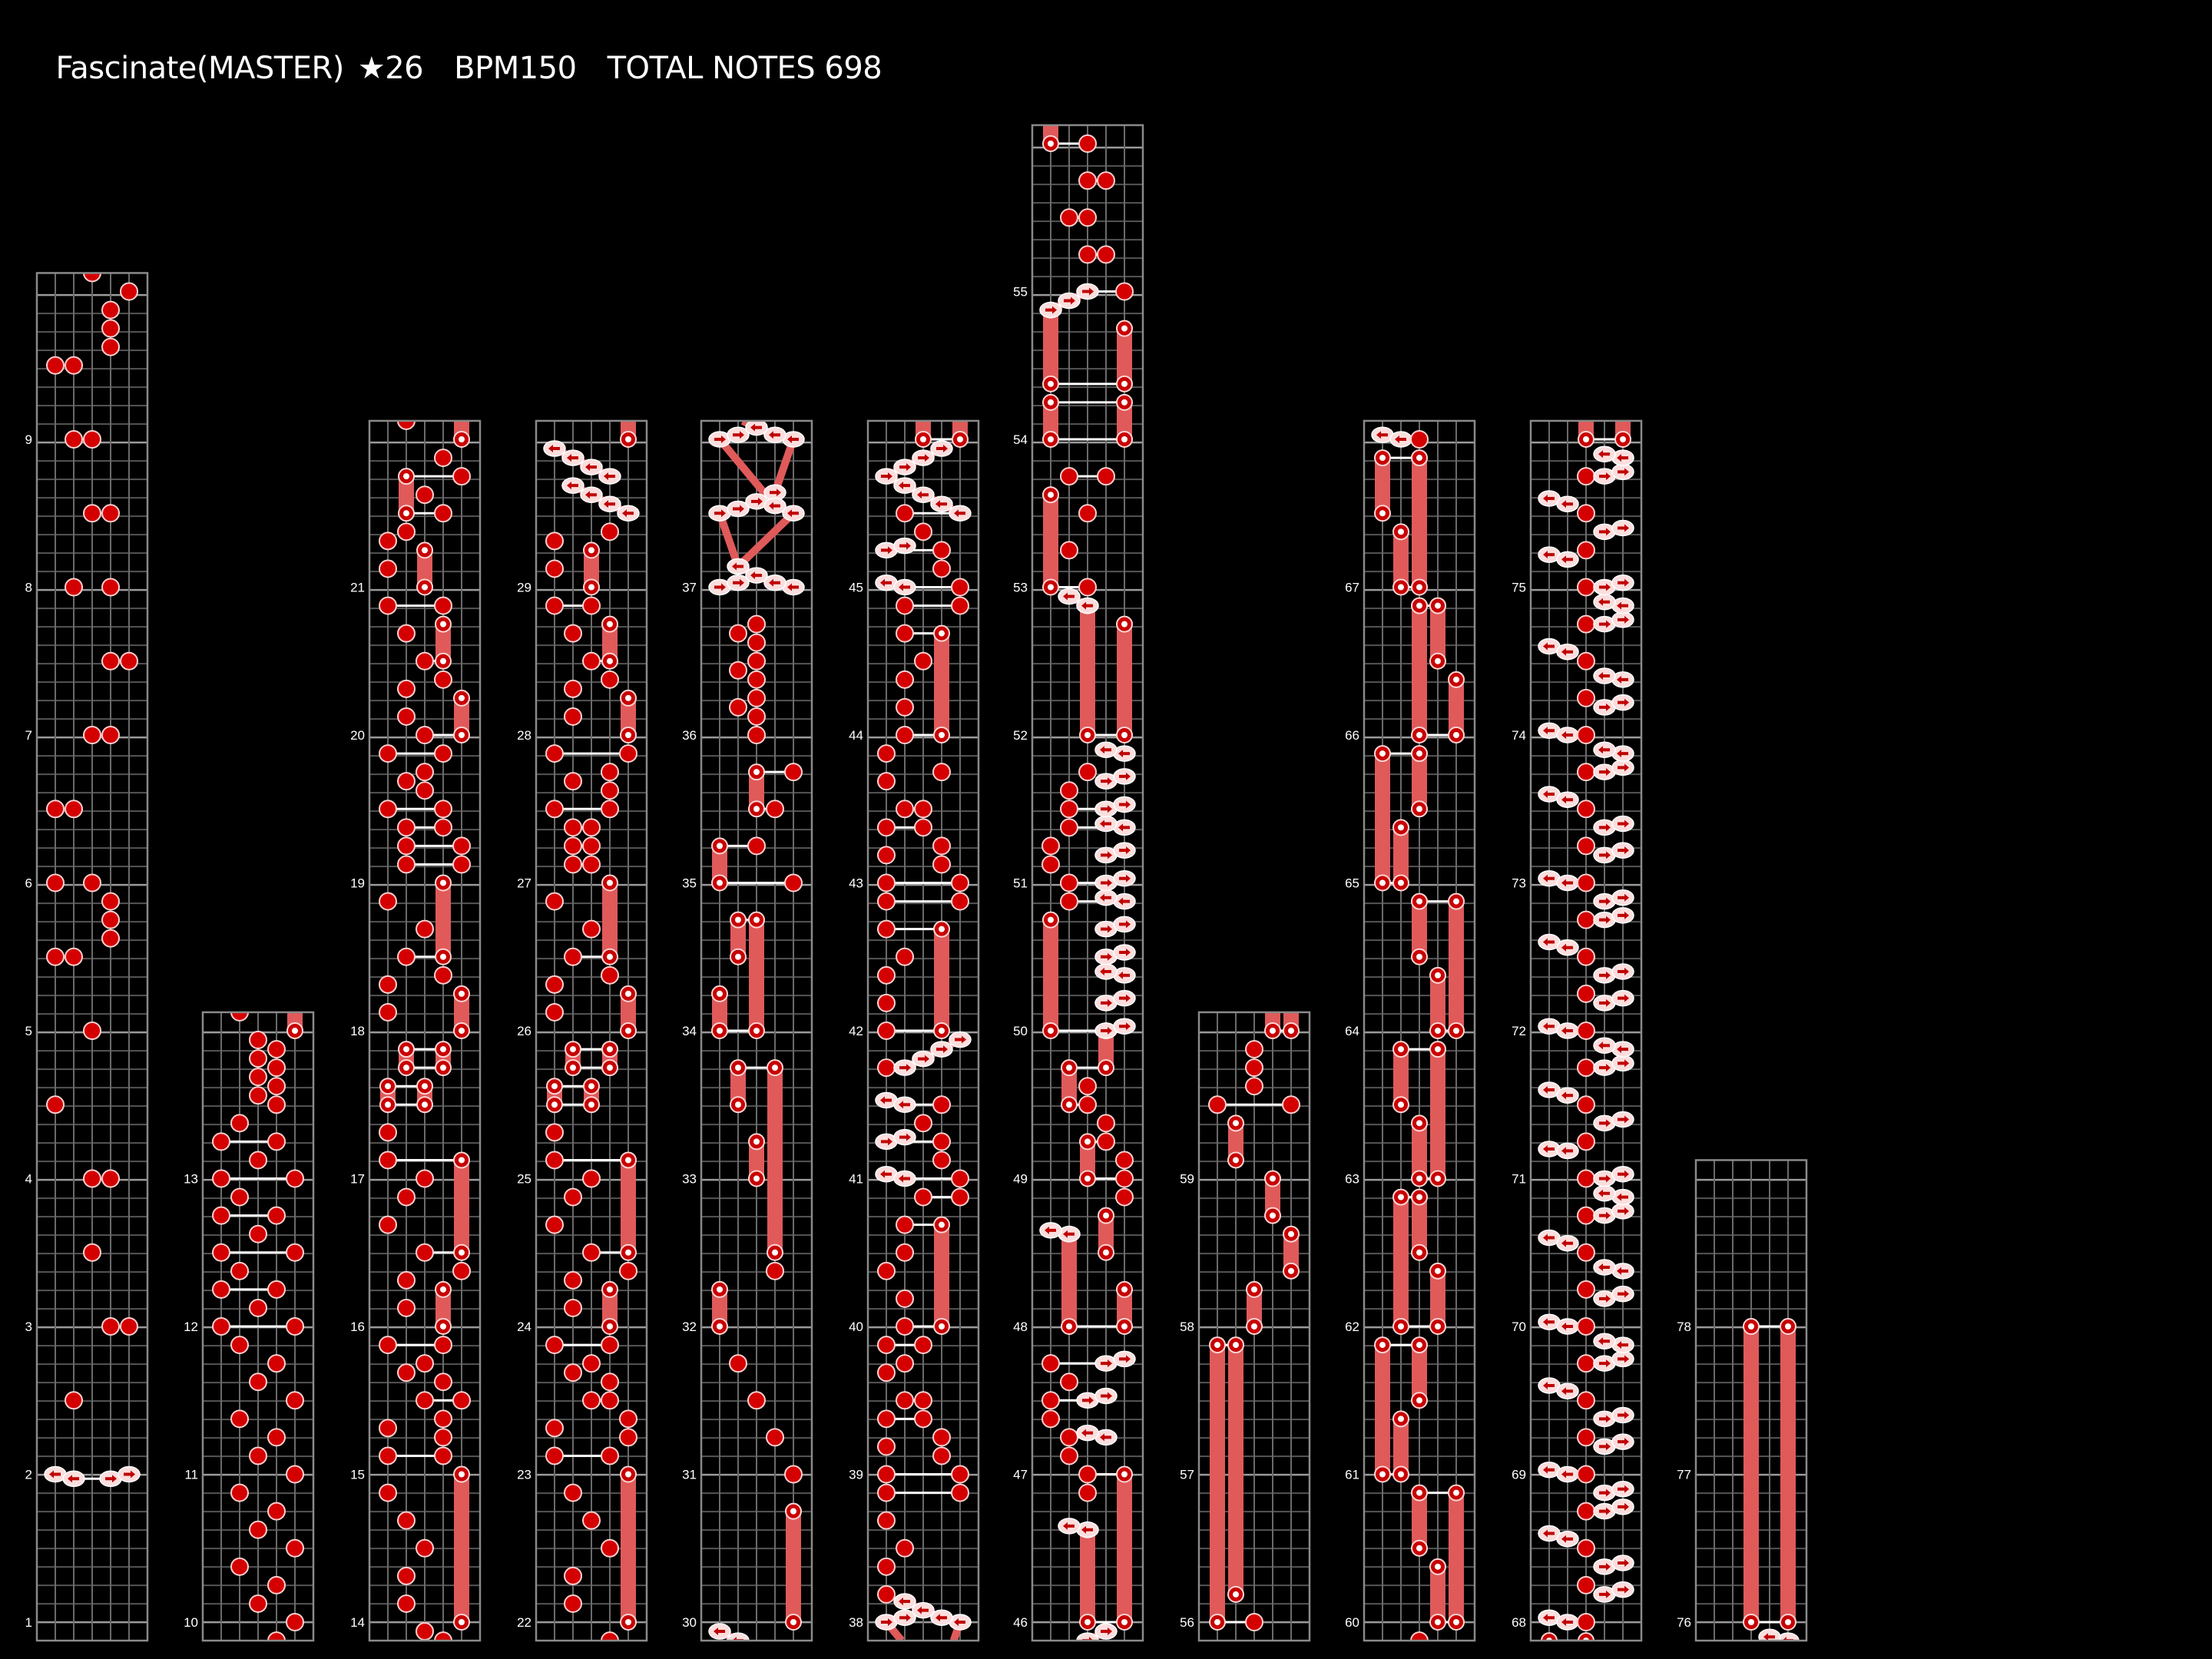  Describe the element at coordinates (1352, 1180) in the screenshot. I see `measure-number: 63` at that location.